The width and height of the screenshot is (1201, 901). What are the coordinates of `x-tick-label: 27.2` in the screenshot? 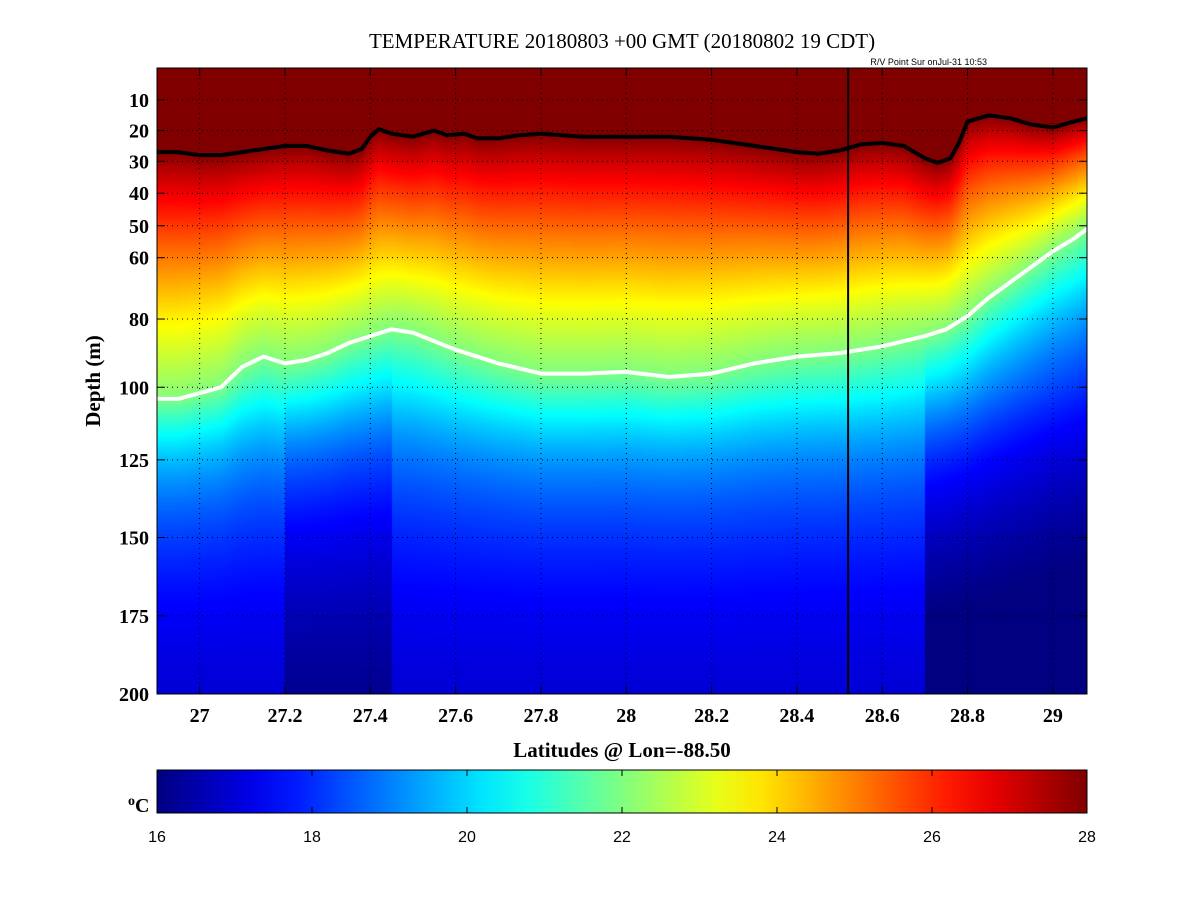 It's located at (284, 716).